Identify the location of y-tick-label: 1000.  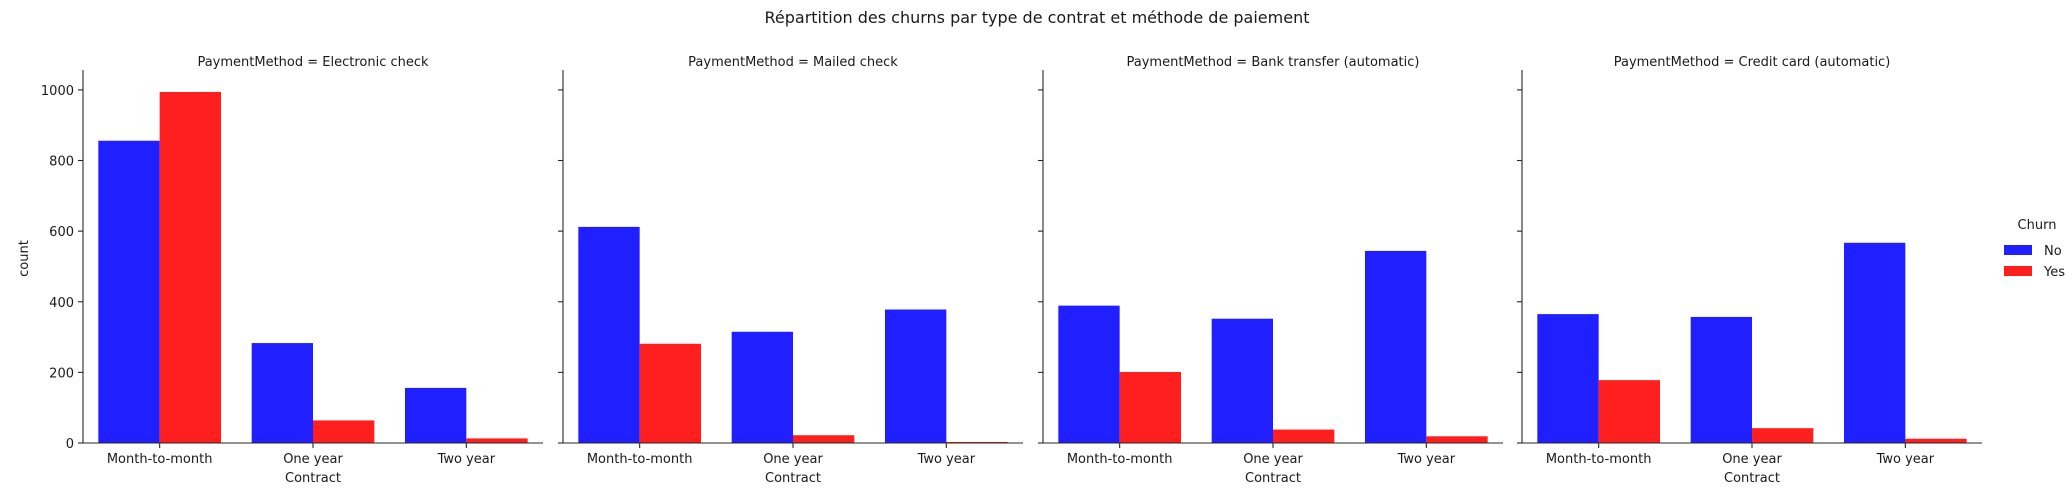
(57, 91).